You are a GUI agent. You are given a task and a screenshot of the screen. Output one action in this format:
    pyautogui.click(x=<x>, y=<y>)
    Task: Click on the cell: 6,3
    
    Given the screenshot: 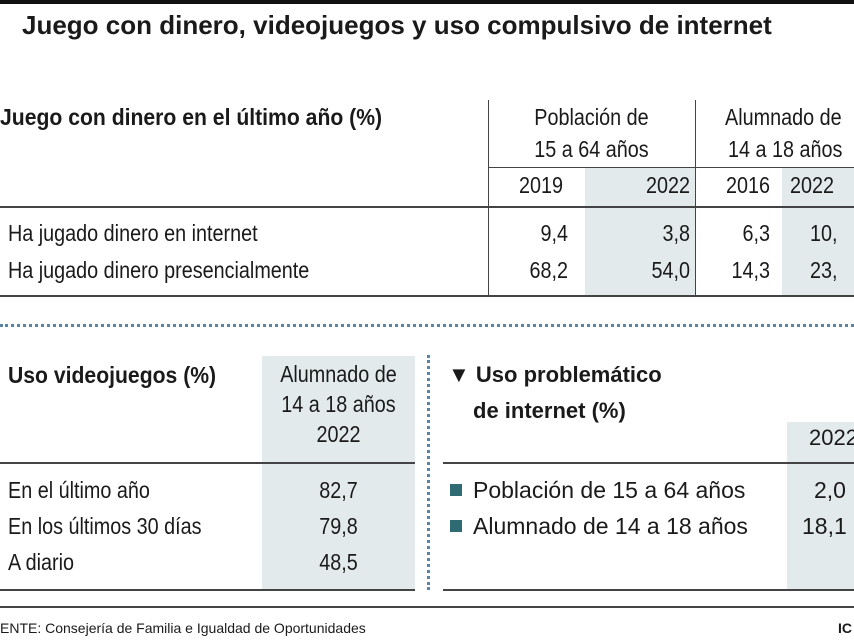 What is the action you would take?
    pyautogui.click(x=756, y=233)
    